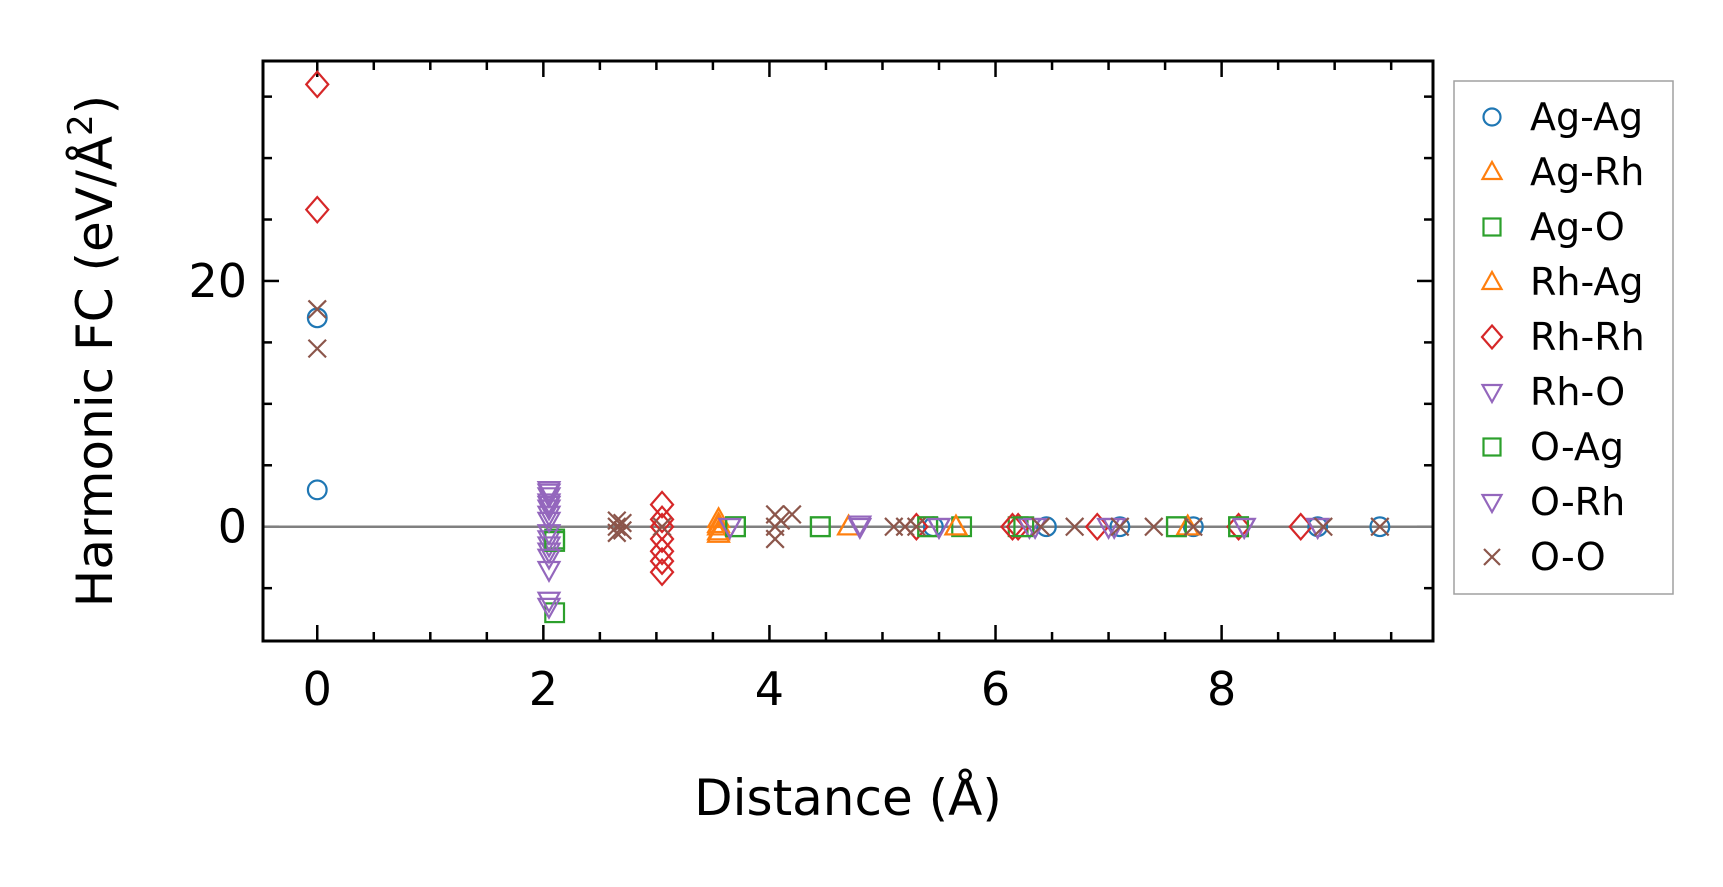  What do you see at coordinates (897, 570) in the screenshot?
I see `series-ag-o` at bounding box center [897, 570].